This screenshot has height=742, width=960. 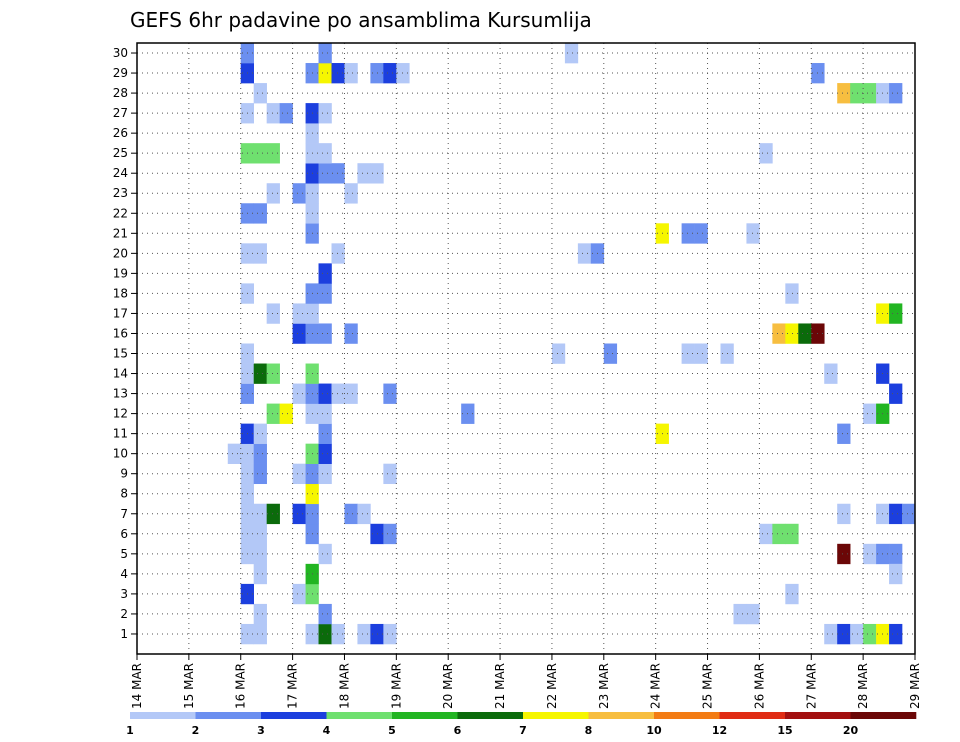 I want to click on x-tick-label: 24 MAR, so click(x=656, y=686).